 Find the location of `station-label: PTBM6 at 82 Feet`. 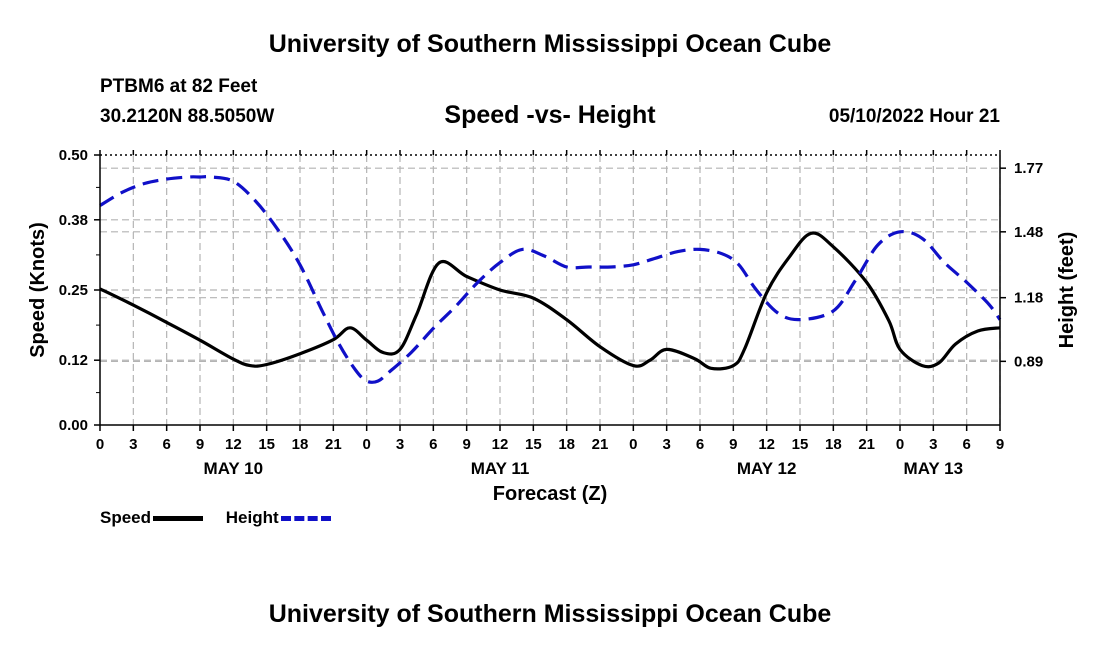

station-label: PTBM6 at 82 Feet is located at coordinates (179, 86).